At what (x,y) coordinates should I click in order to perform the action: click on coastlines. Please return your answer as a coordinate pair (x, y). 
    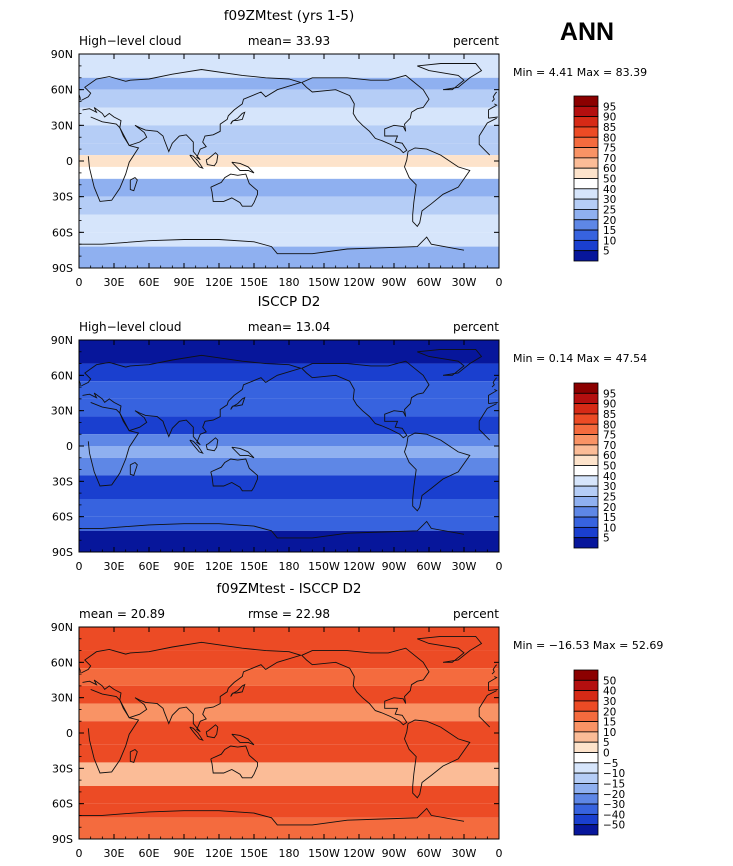
    Looking at the image, I should click on (288, 730).